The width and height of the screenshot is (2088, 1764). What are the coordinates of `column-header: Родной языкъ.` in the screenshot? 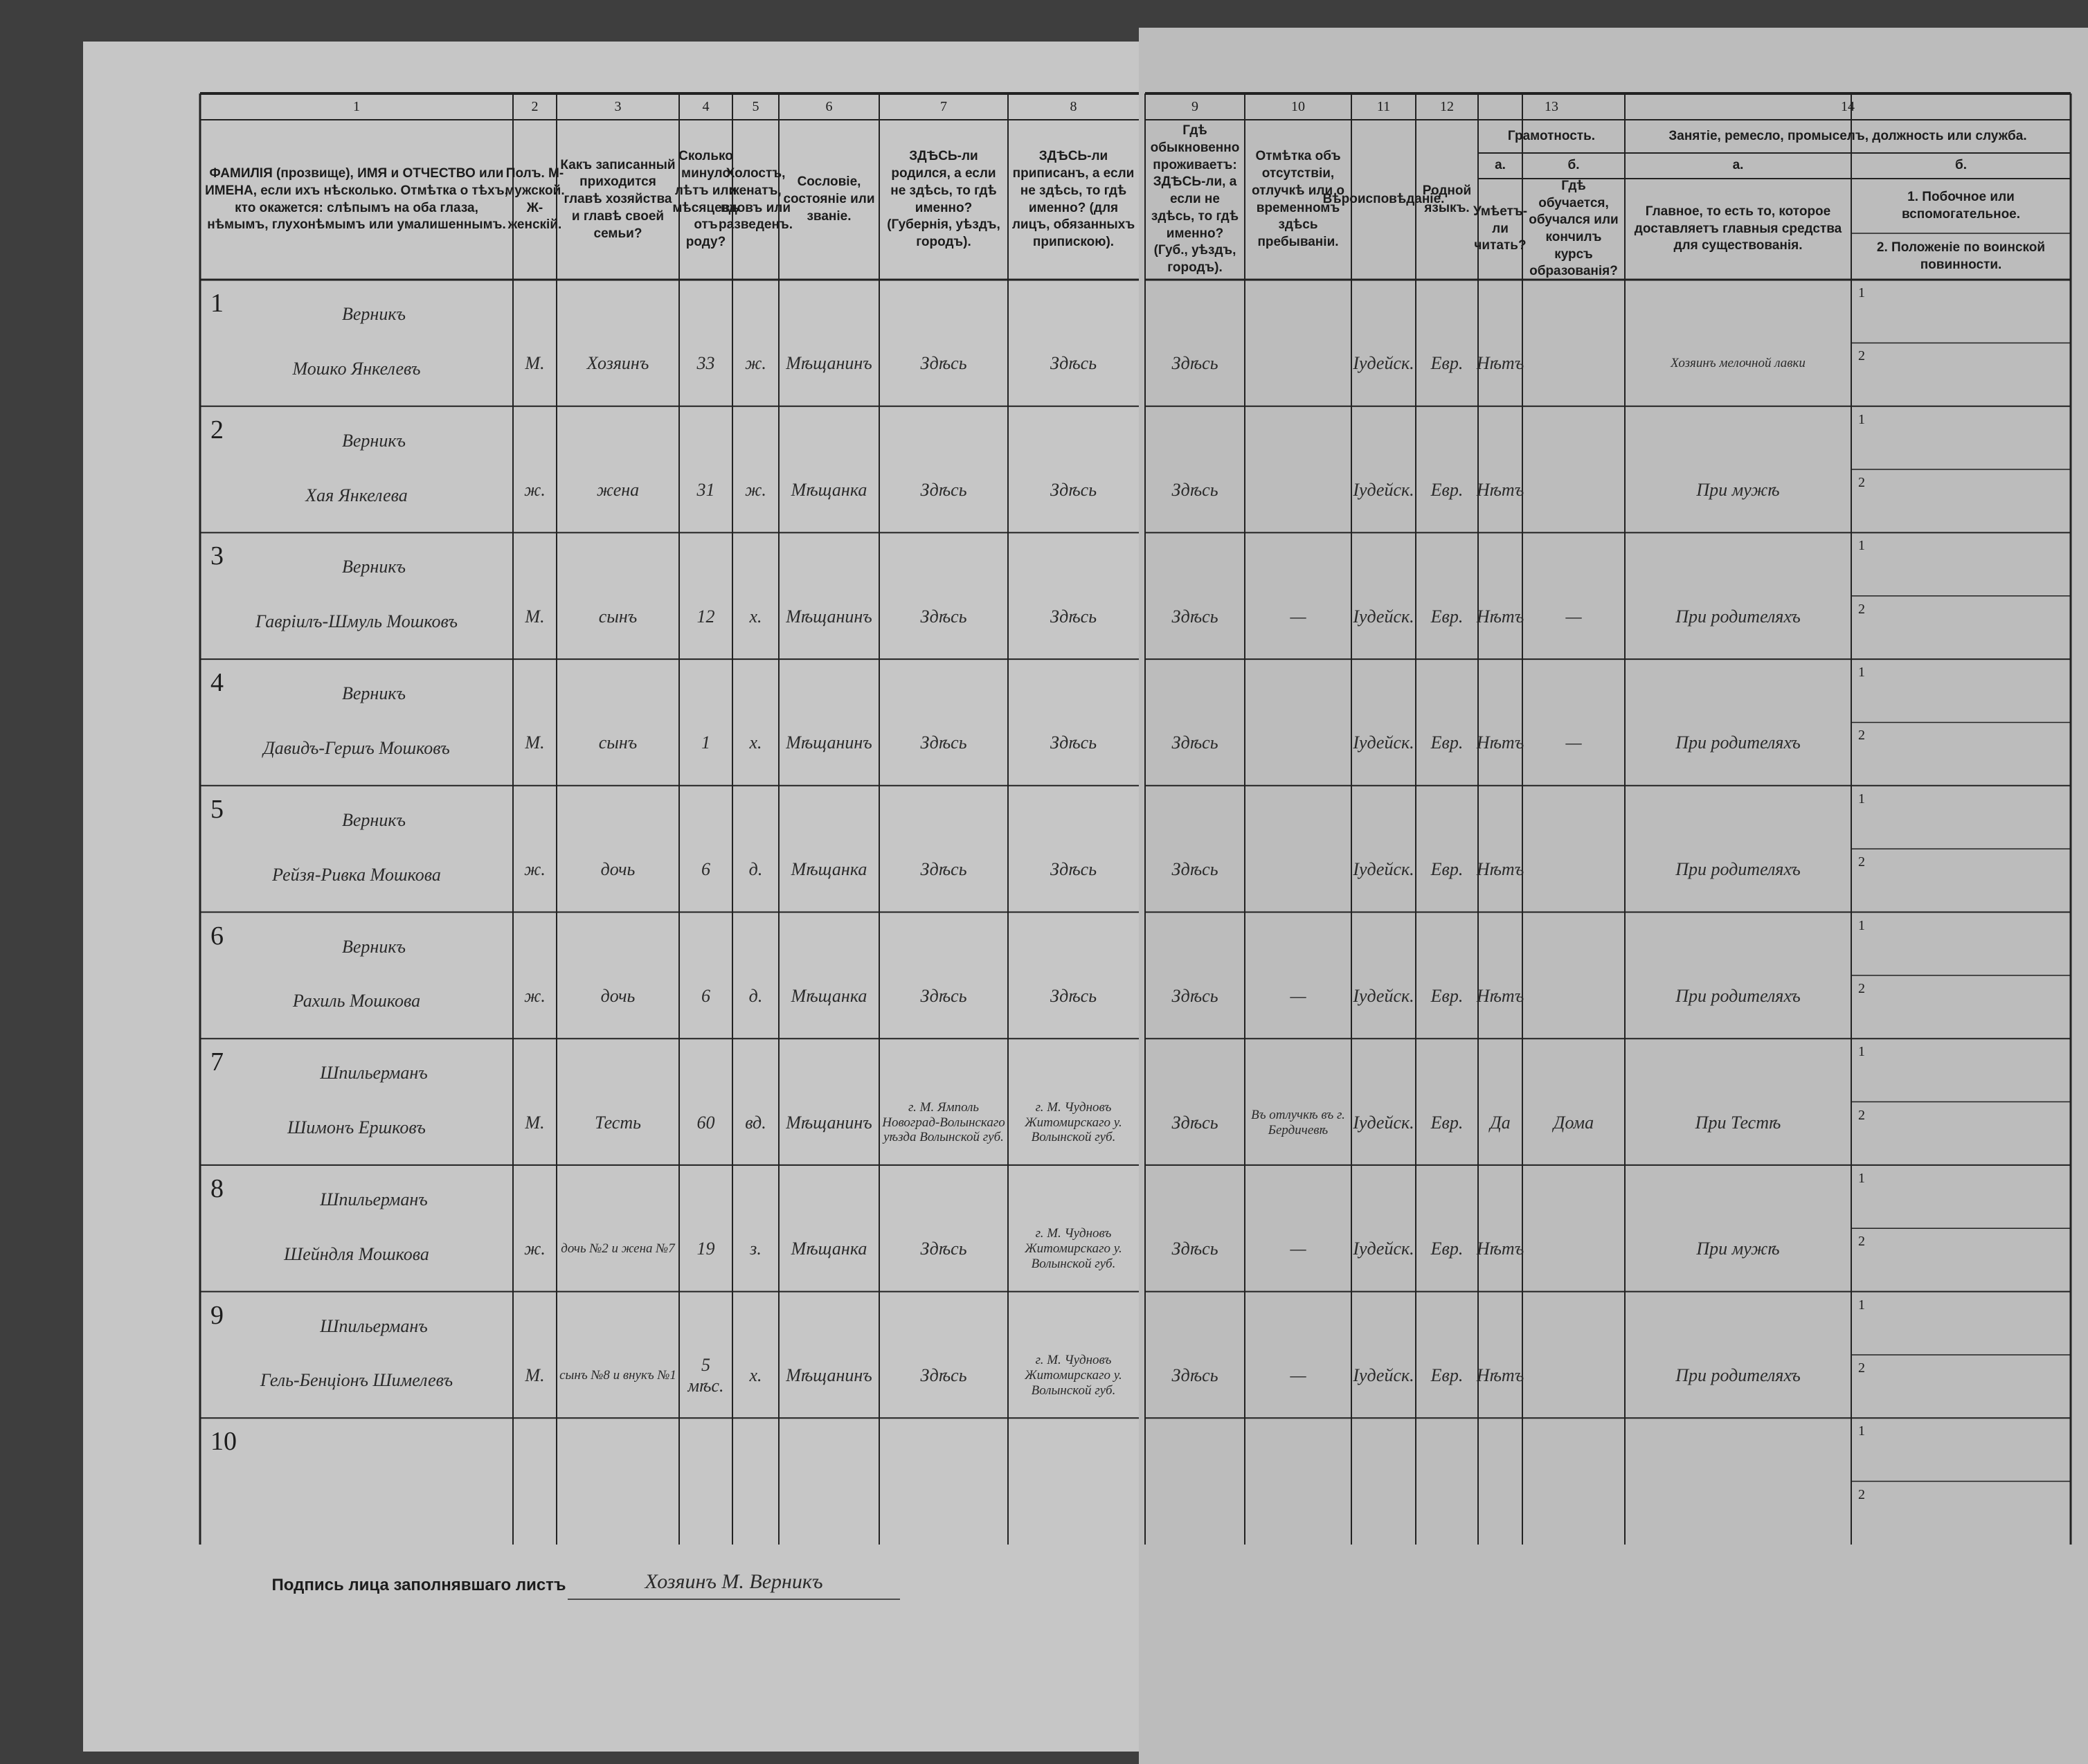 It's located at (1447, 199).